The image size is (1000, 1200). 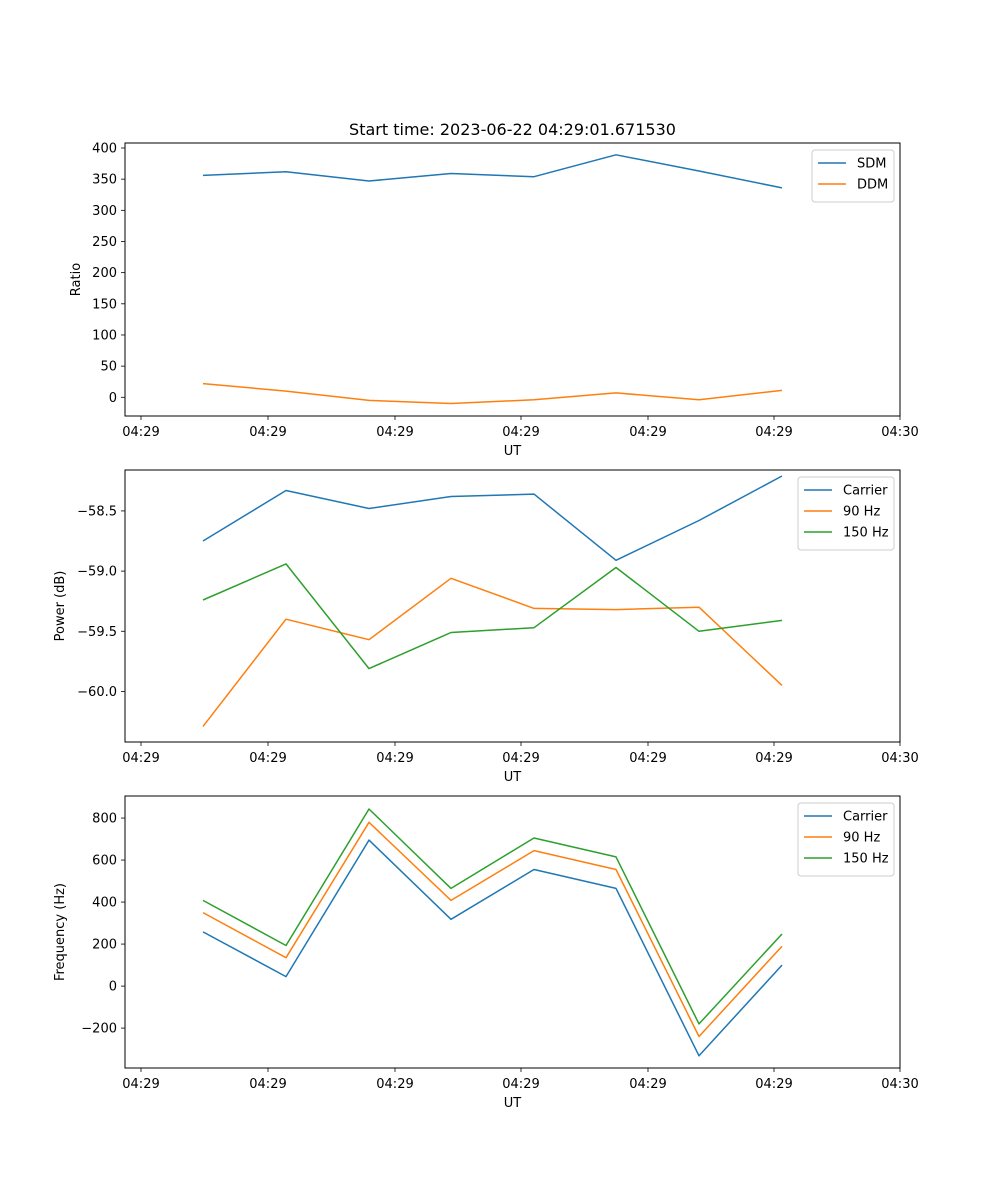 What do you see at coordinates (104, 819) in the screenshot?
I see `y-tick-label: 800` at bounding box center [104, 819].